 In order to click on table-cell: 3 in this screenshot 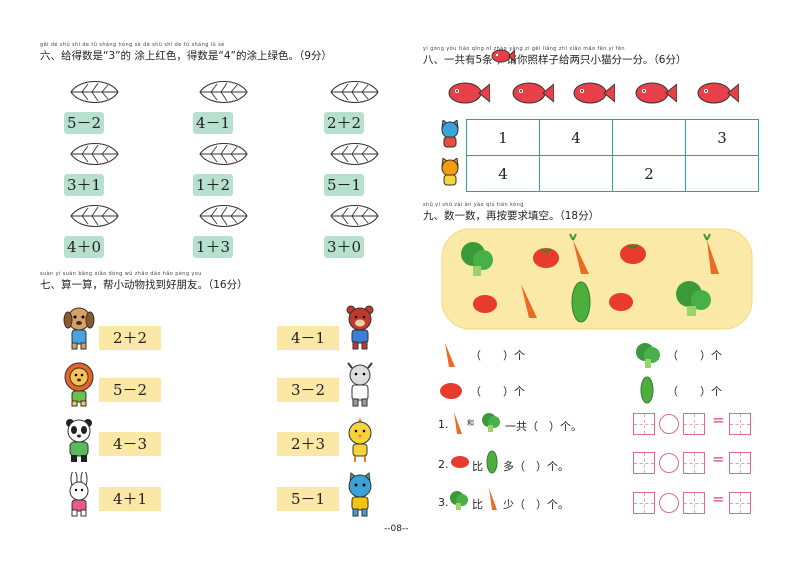, I will do `click(722, 137)`.